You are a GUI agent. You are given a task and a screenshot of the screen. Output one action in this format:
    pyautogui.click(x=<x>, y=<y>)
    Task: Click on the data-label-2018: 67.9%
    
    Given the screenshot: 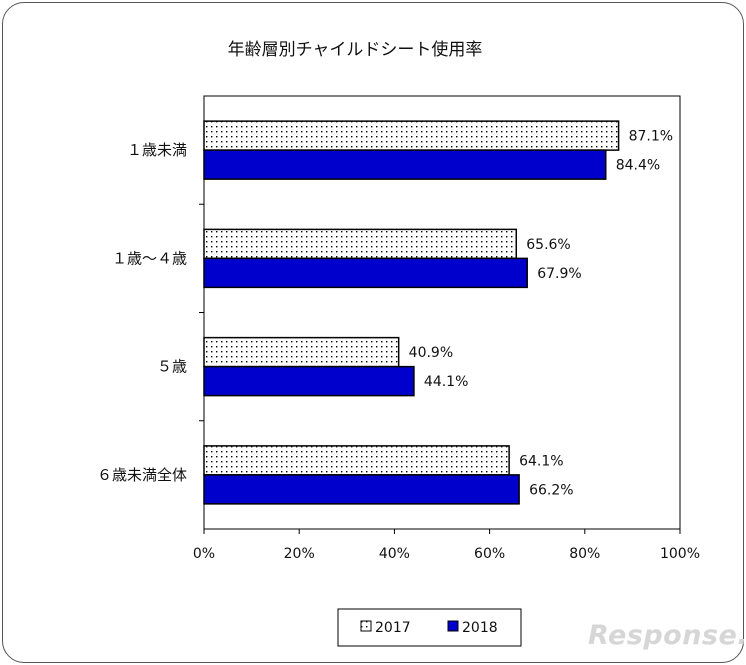 What is the action you would take?
    pyautogui.click(x=559, y=274)
    